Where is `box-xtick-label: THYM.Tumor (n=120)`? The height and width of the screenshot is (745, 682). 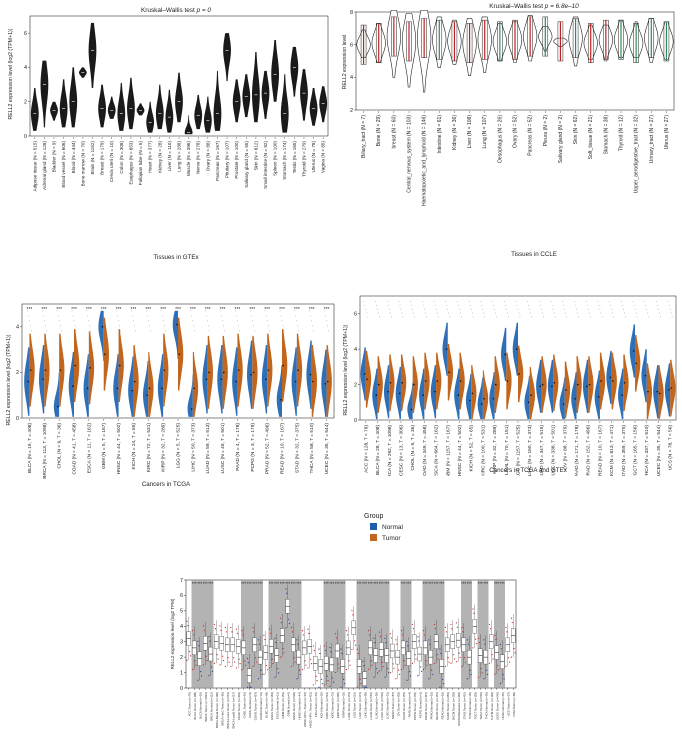 box-xtick-label: THYM.Tumor (n=120) is located at coordinates (492, 706).